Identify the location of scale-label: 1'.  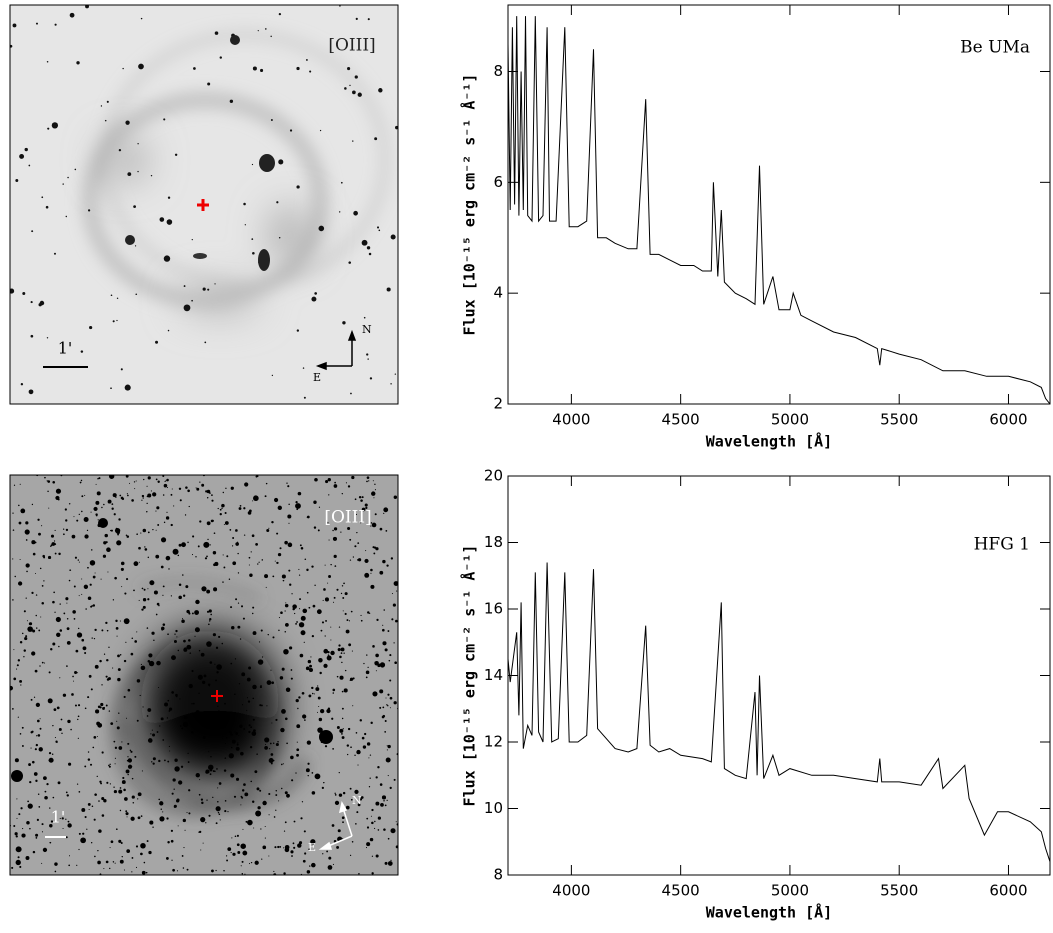
(58, 817).